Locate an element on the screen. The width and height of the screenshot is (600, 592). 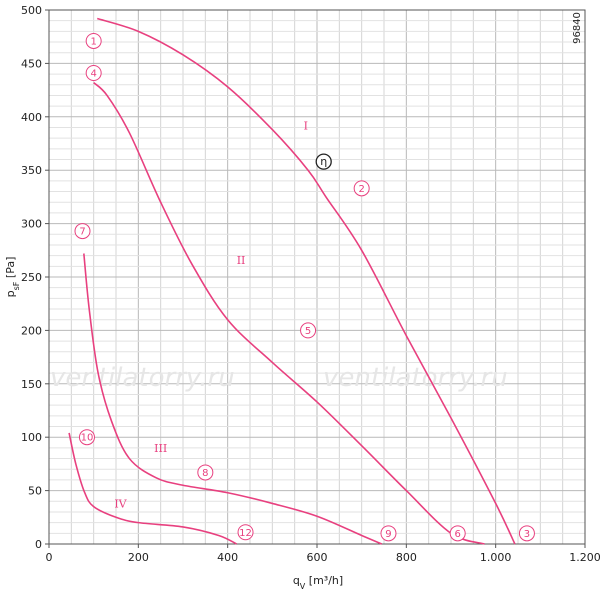
marker-10: 10 is located at coordinates (86, 437).